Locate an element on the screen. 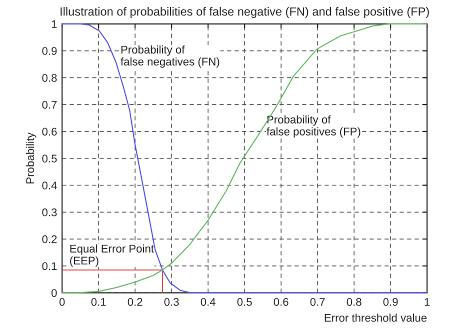 This screenshot has height=332, width=474. chart-title: Illustration of probabilities of false negative (FN) and false positive (FP) is located at coordinates (244, 12).